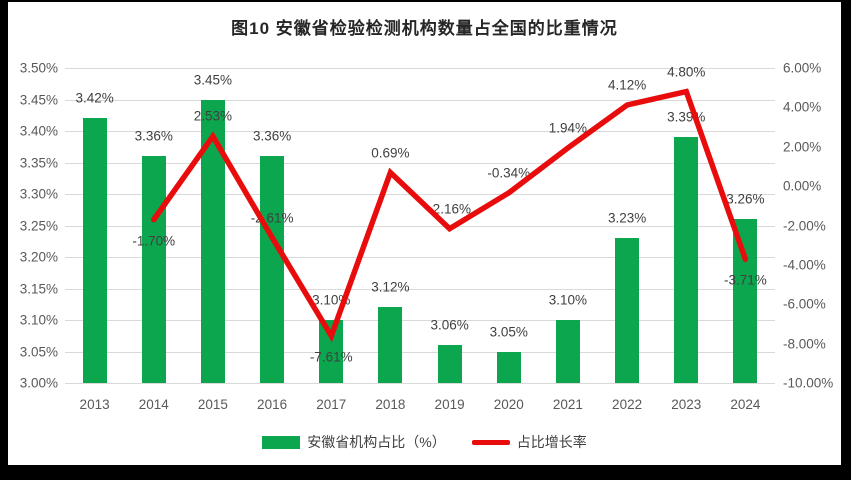  I want to click on legend-item-bar-series: 安徽省机构占比（%）, so click(354, 442).